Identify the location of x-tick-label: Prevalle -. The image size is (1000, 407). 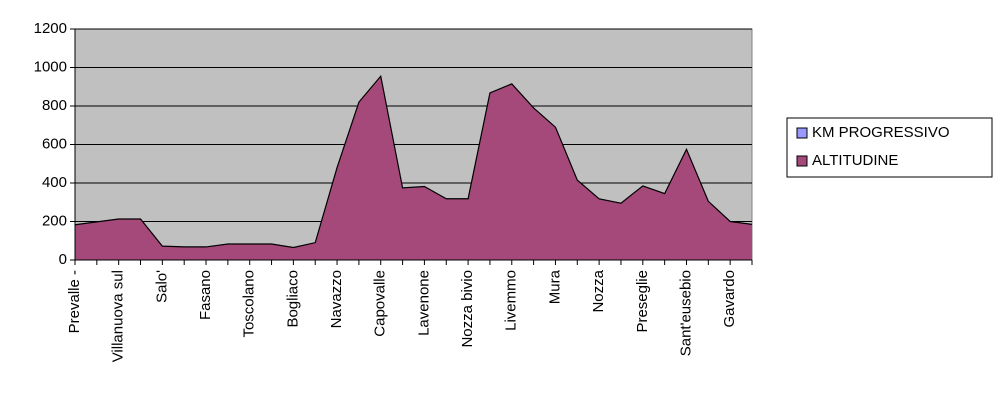
(74, 301).